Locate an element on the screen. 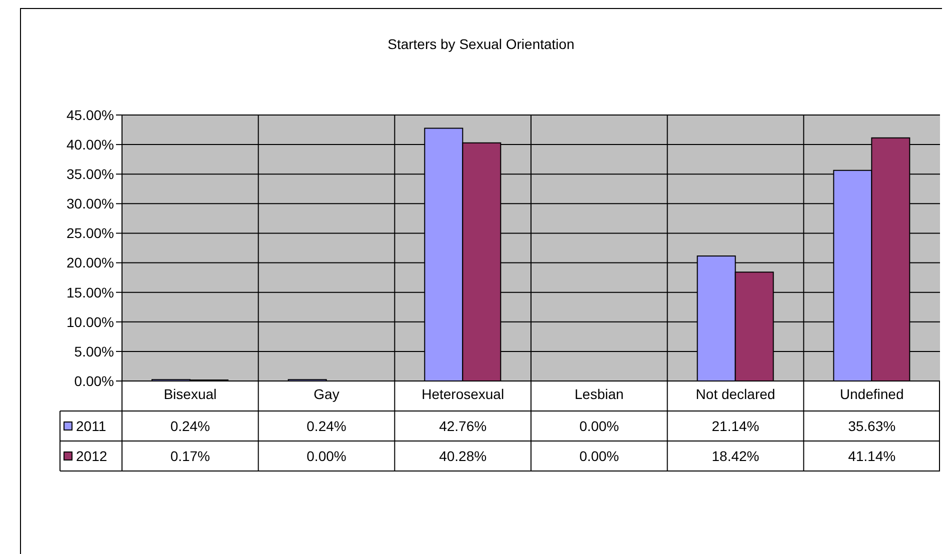 The width and height of the screenshot is (950, 554). data-label: 21.14% is located at coordinates (736, 426).